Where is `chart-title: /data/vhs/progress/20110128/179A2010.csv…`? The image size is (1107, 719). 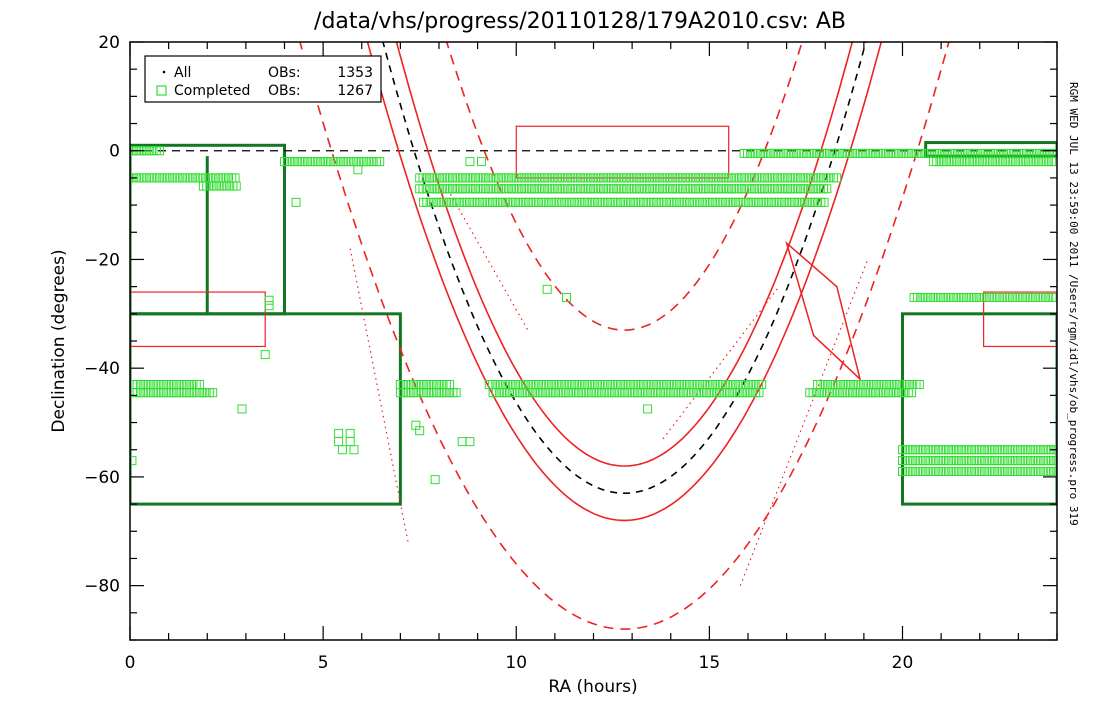 chart-title: /data/vhs/progress/20110128/179A2010.csv… is located at coordinates (580, 21).